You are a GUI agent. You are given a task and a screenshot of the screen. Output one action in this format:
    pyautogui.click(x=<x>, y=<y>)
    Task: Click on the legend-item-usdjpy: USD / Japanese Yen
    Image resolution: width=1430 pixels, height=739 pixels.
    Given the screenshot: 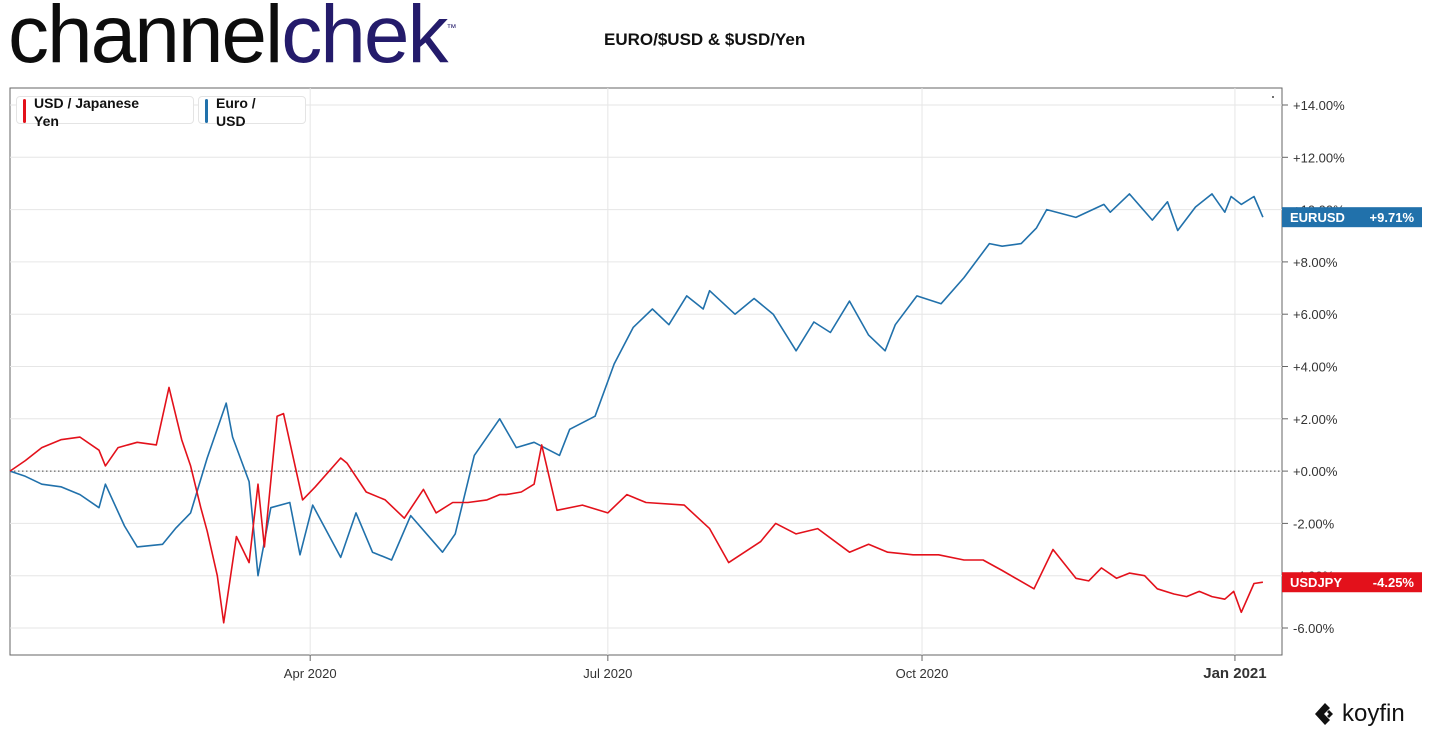 What is the action you would take?
    pyautogui.click(x=105, y=112)
    